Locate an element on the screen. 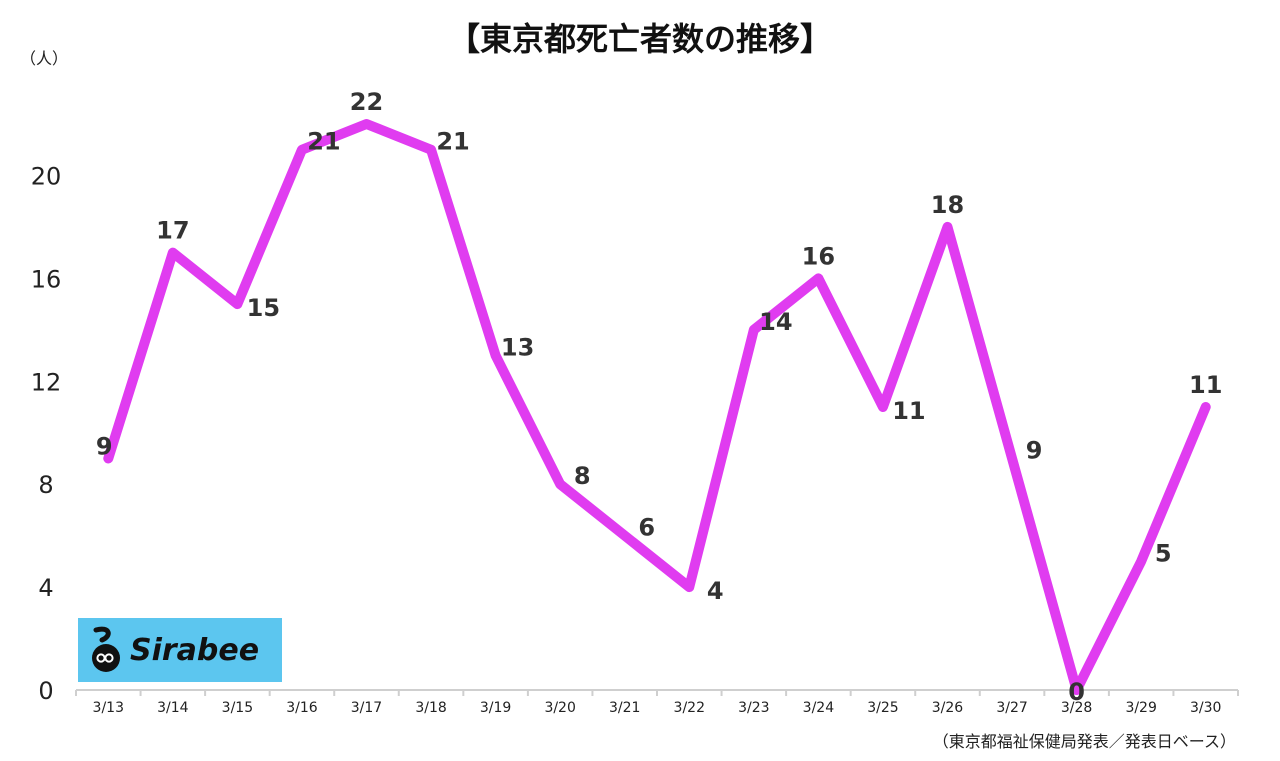 The height and width of the screenshot is (761, 1280). sirabee-logo: Sirabee is located at coordinates (180, 650).